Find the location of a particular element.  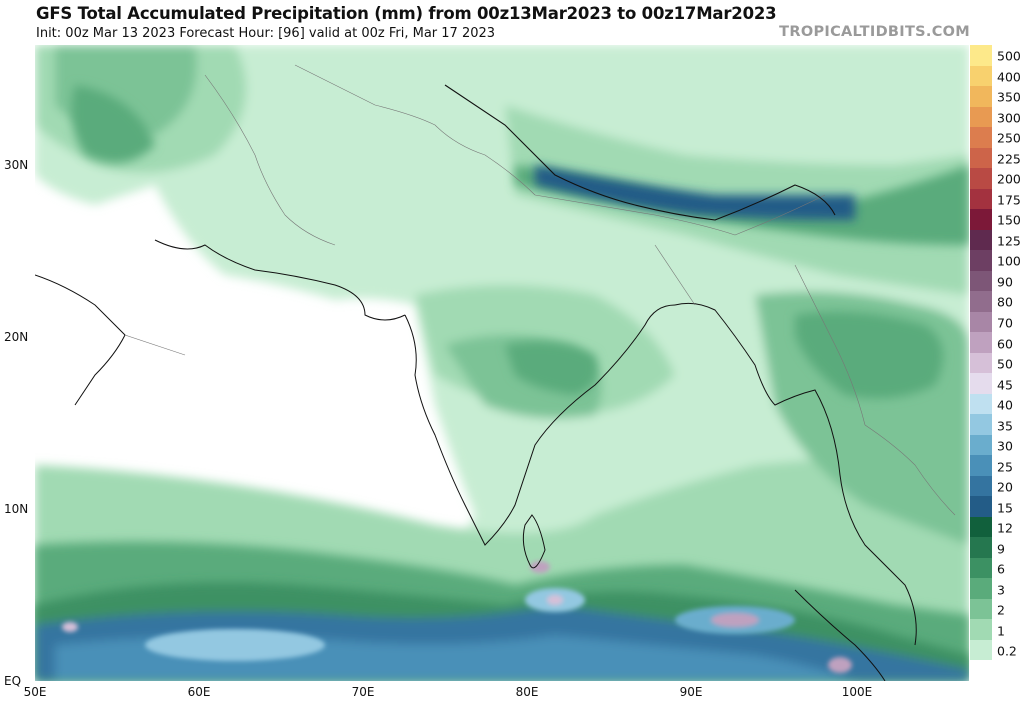

colorbar-label: 35 is located at coordinates (1005, 426).